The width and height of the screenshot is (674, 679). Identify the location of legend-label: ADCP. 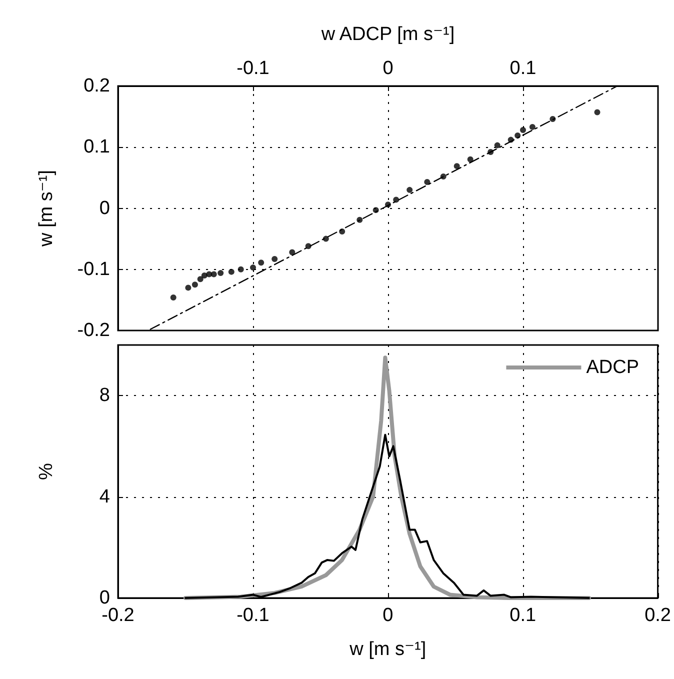
(613, 367).